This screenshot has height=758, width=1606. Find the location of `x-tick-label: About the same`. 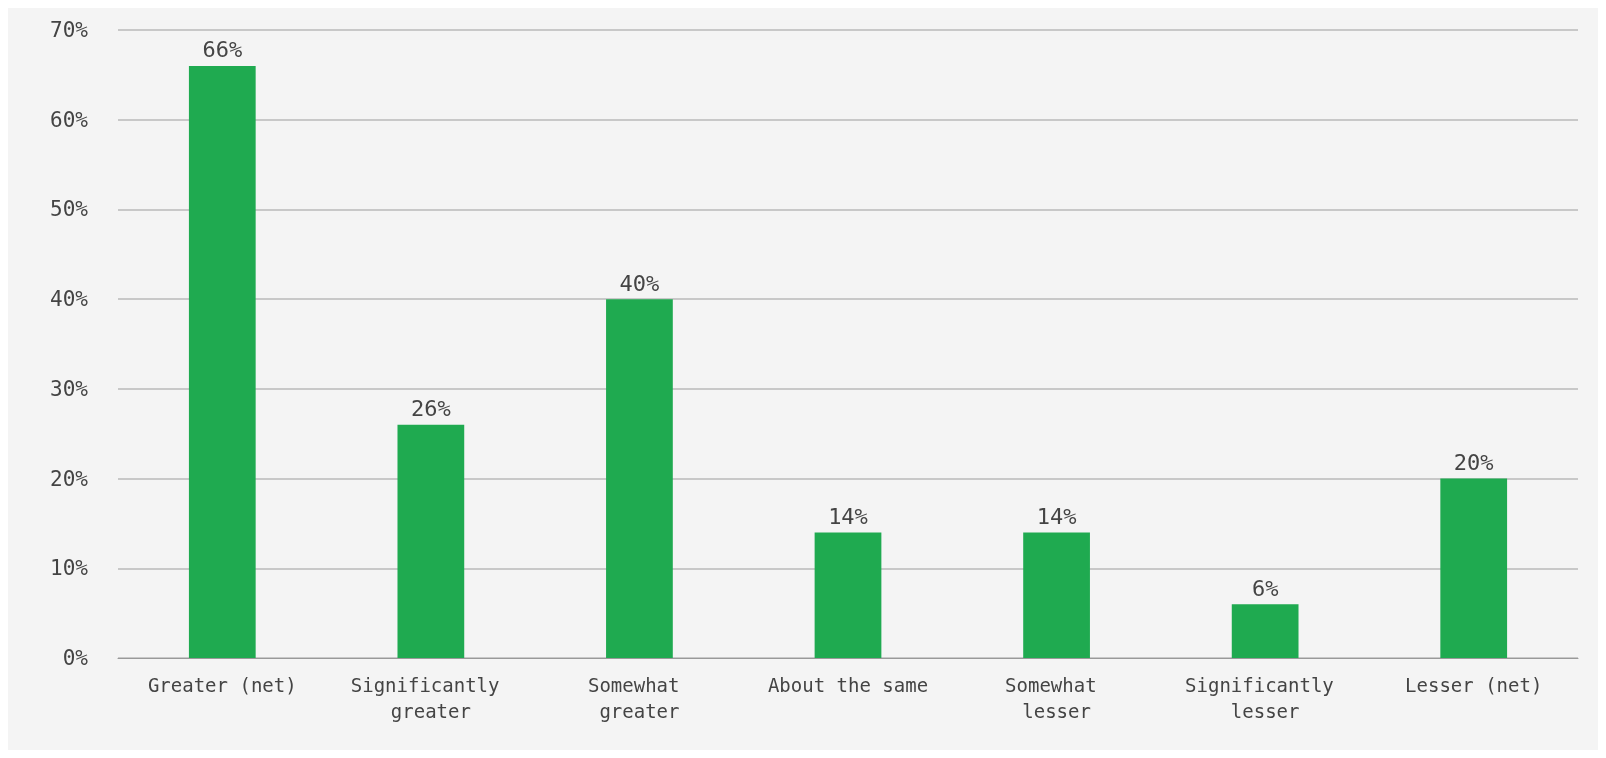

x-tick-label: About the same is located at coordinates (848, 685).